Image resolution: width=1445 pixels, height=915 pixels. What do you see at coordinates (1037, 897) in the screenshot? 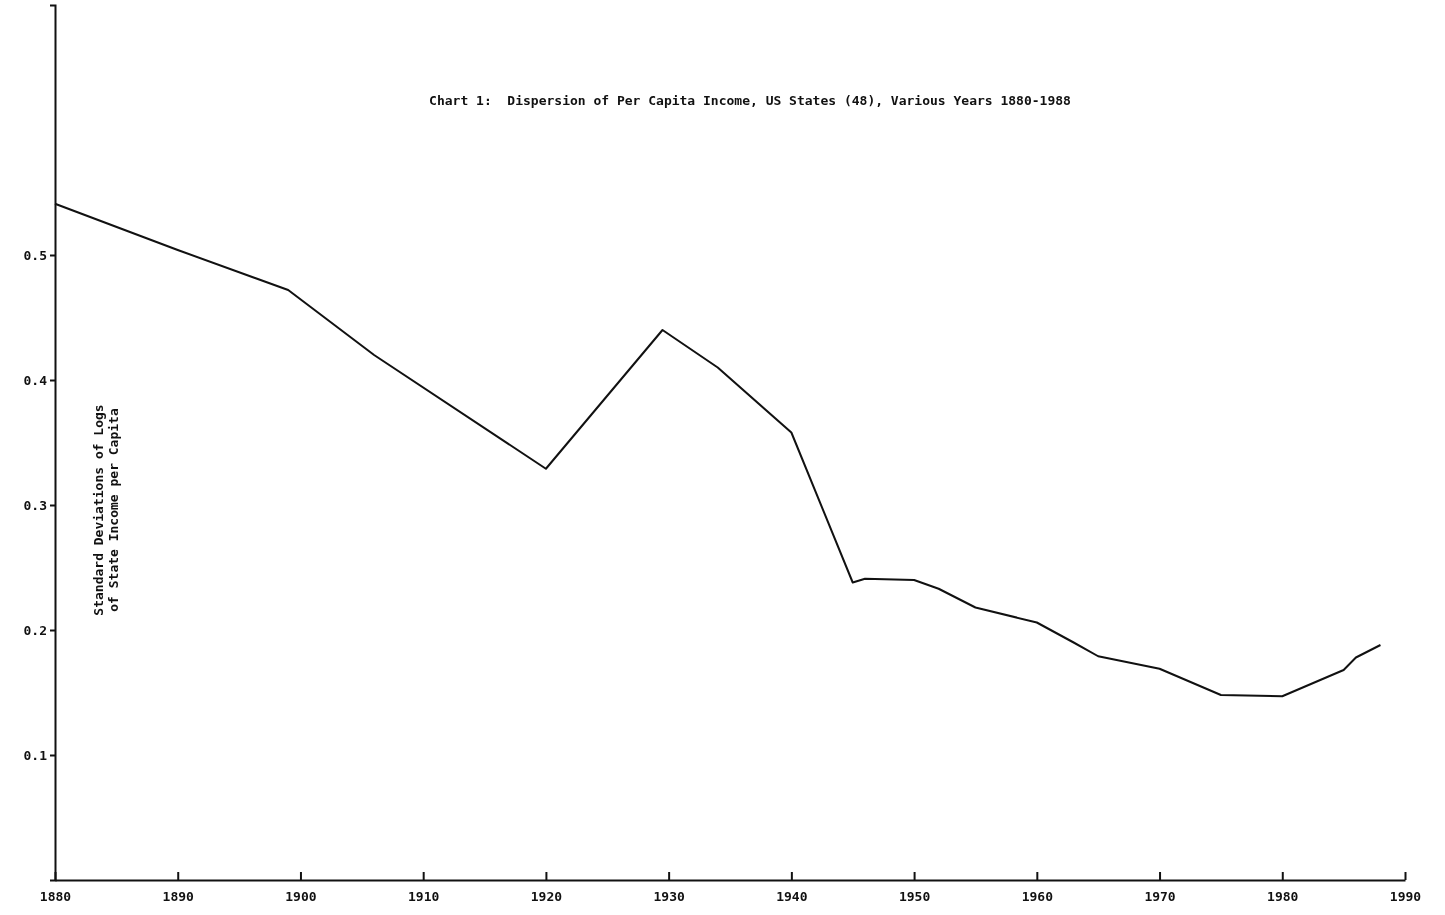
I see `x-tick-label: 1960` at bounding box center [1037, 897].